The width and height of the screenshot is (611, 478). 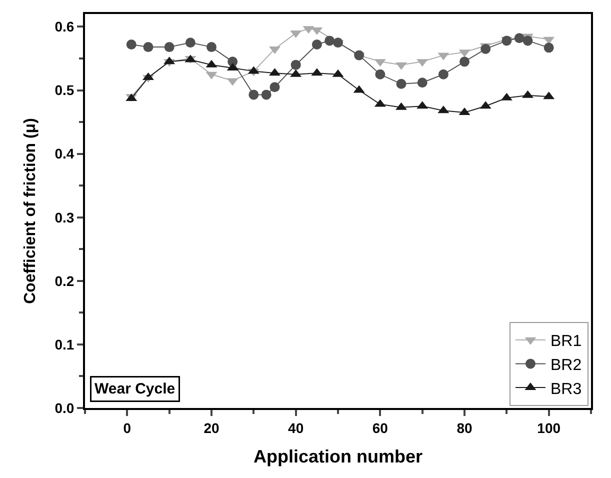 I want to click on x-tick-label: 40, so click(x=296, y=428).